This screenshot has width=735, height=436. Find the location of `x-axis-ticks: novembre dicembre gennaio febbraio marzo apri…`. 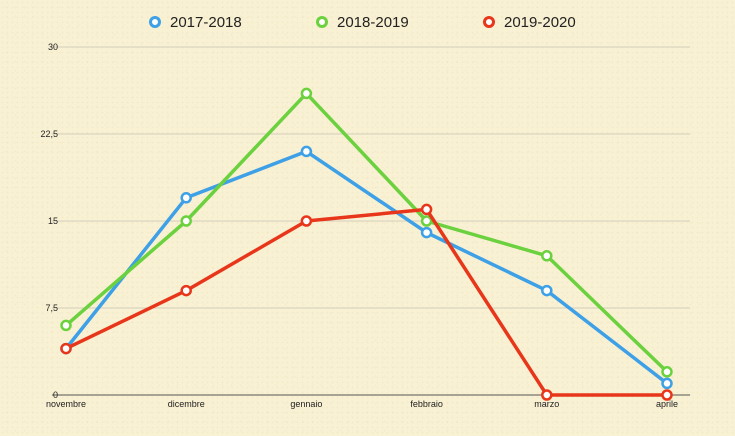

x-axis-ticks: novembre dicembre gennaio febbraio marzo apri… is located at coordinates (362, 404).